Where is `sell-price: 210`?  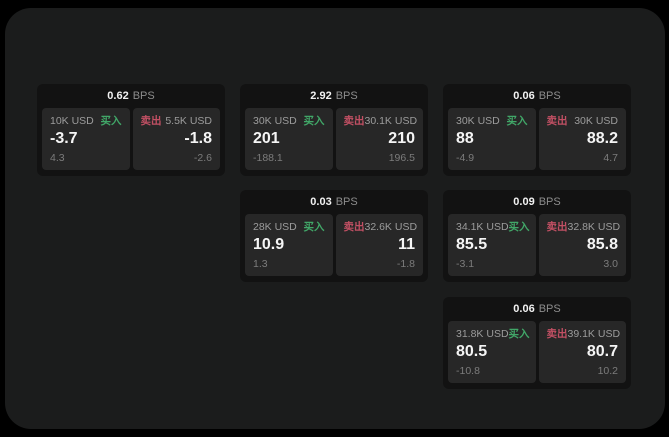
sell-price: 210 is located at coordinates (401, 138).